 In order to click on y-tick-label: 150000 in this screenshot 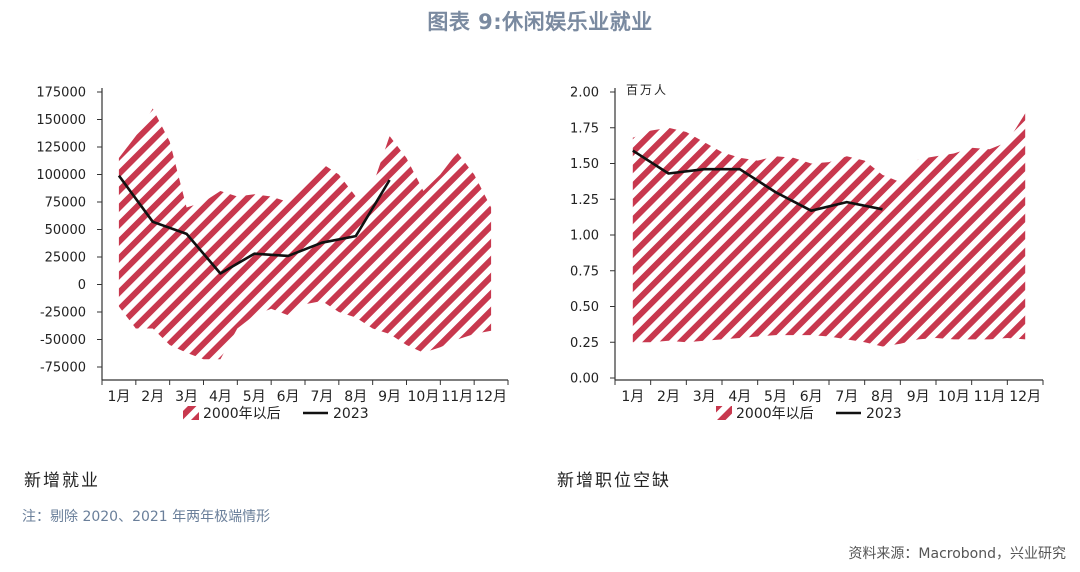, I will do `click(61, 120)`.